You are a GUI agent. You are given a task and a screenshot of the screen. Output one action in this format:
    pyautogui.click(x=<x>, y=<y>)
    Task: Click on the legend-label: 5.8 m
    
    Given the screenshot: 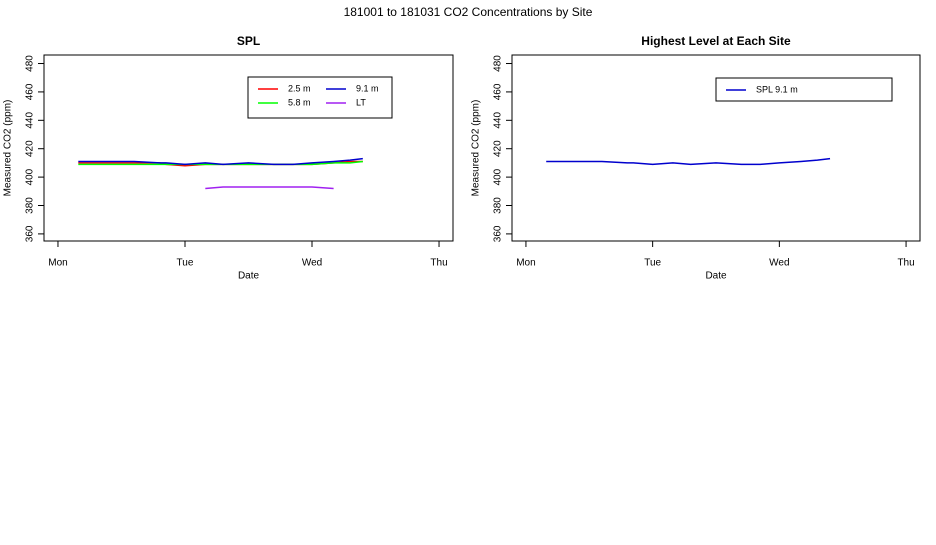 What is the action you would take?
    pyautogui.click(x=299, y=102)
    